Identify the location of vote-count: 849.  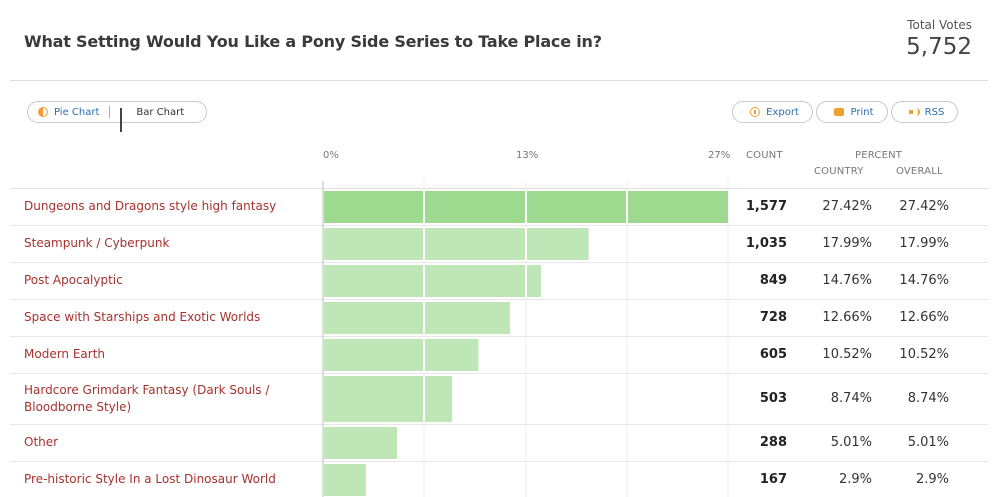
(773, 280).